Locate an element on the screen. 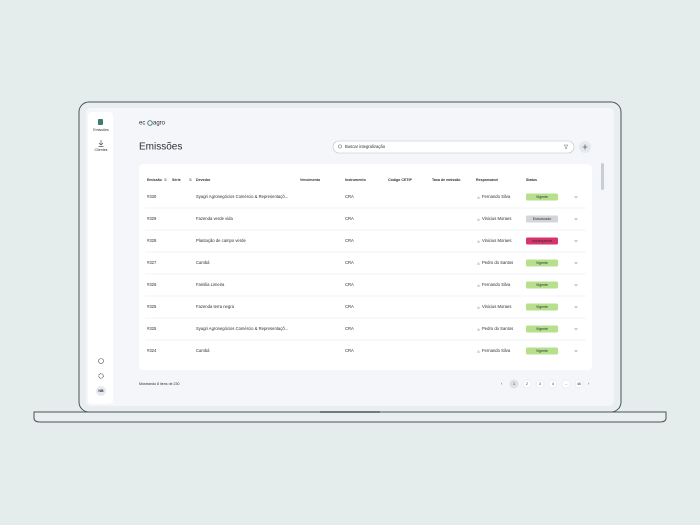 This screenshot has height=525, width=700. column-header: Série is located at coordinates (176, 180).